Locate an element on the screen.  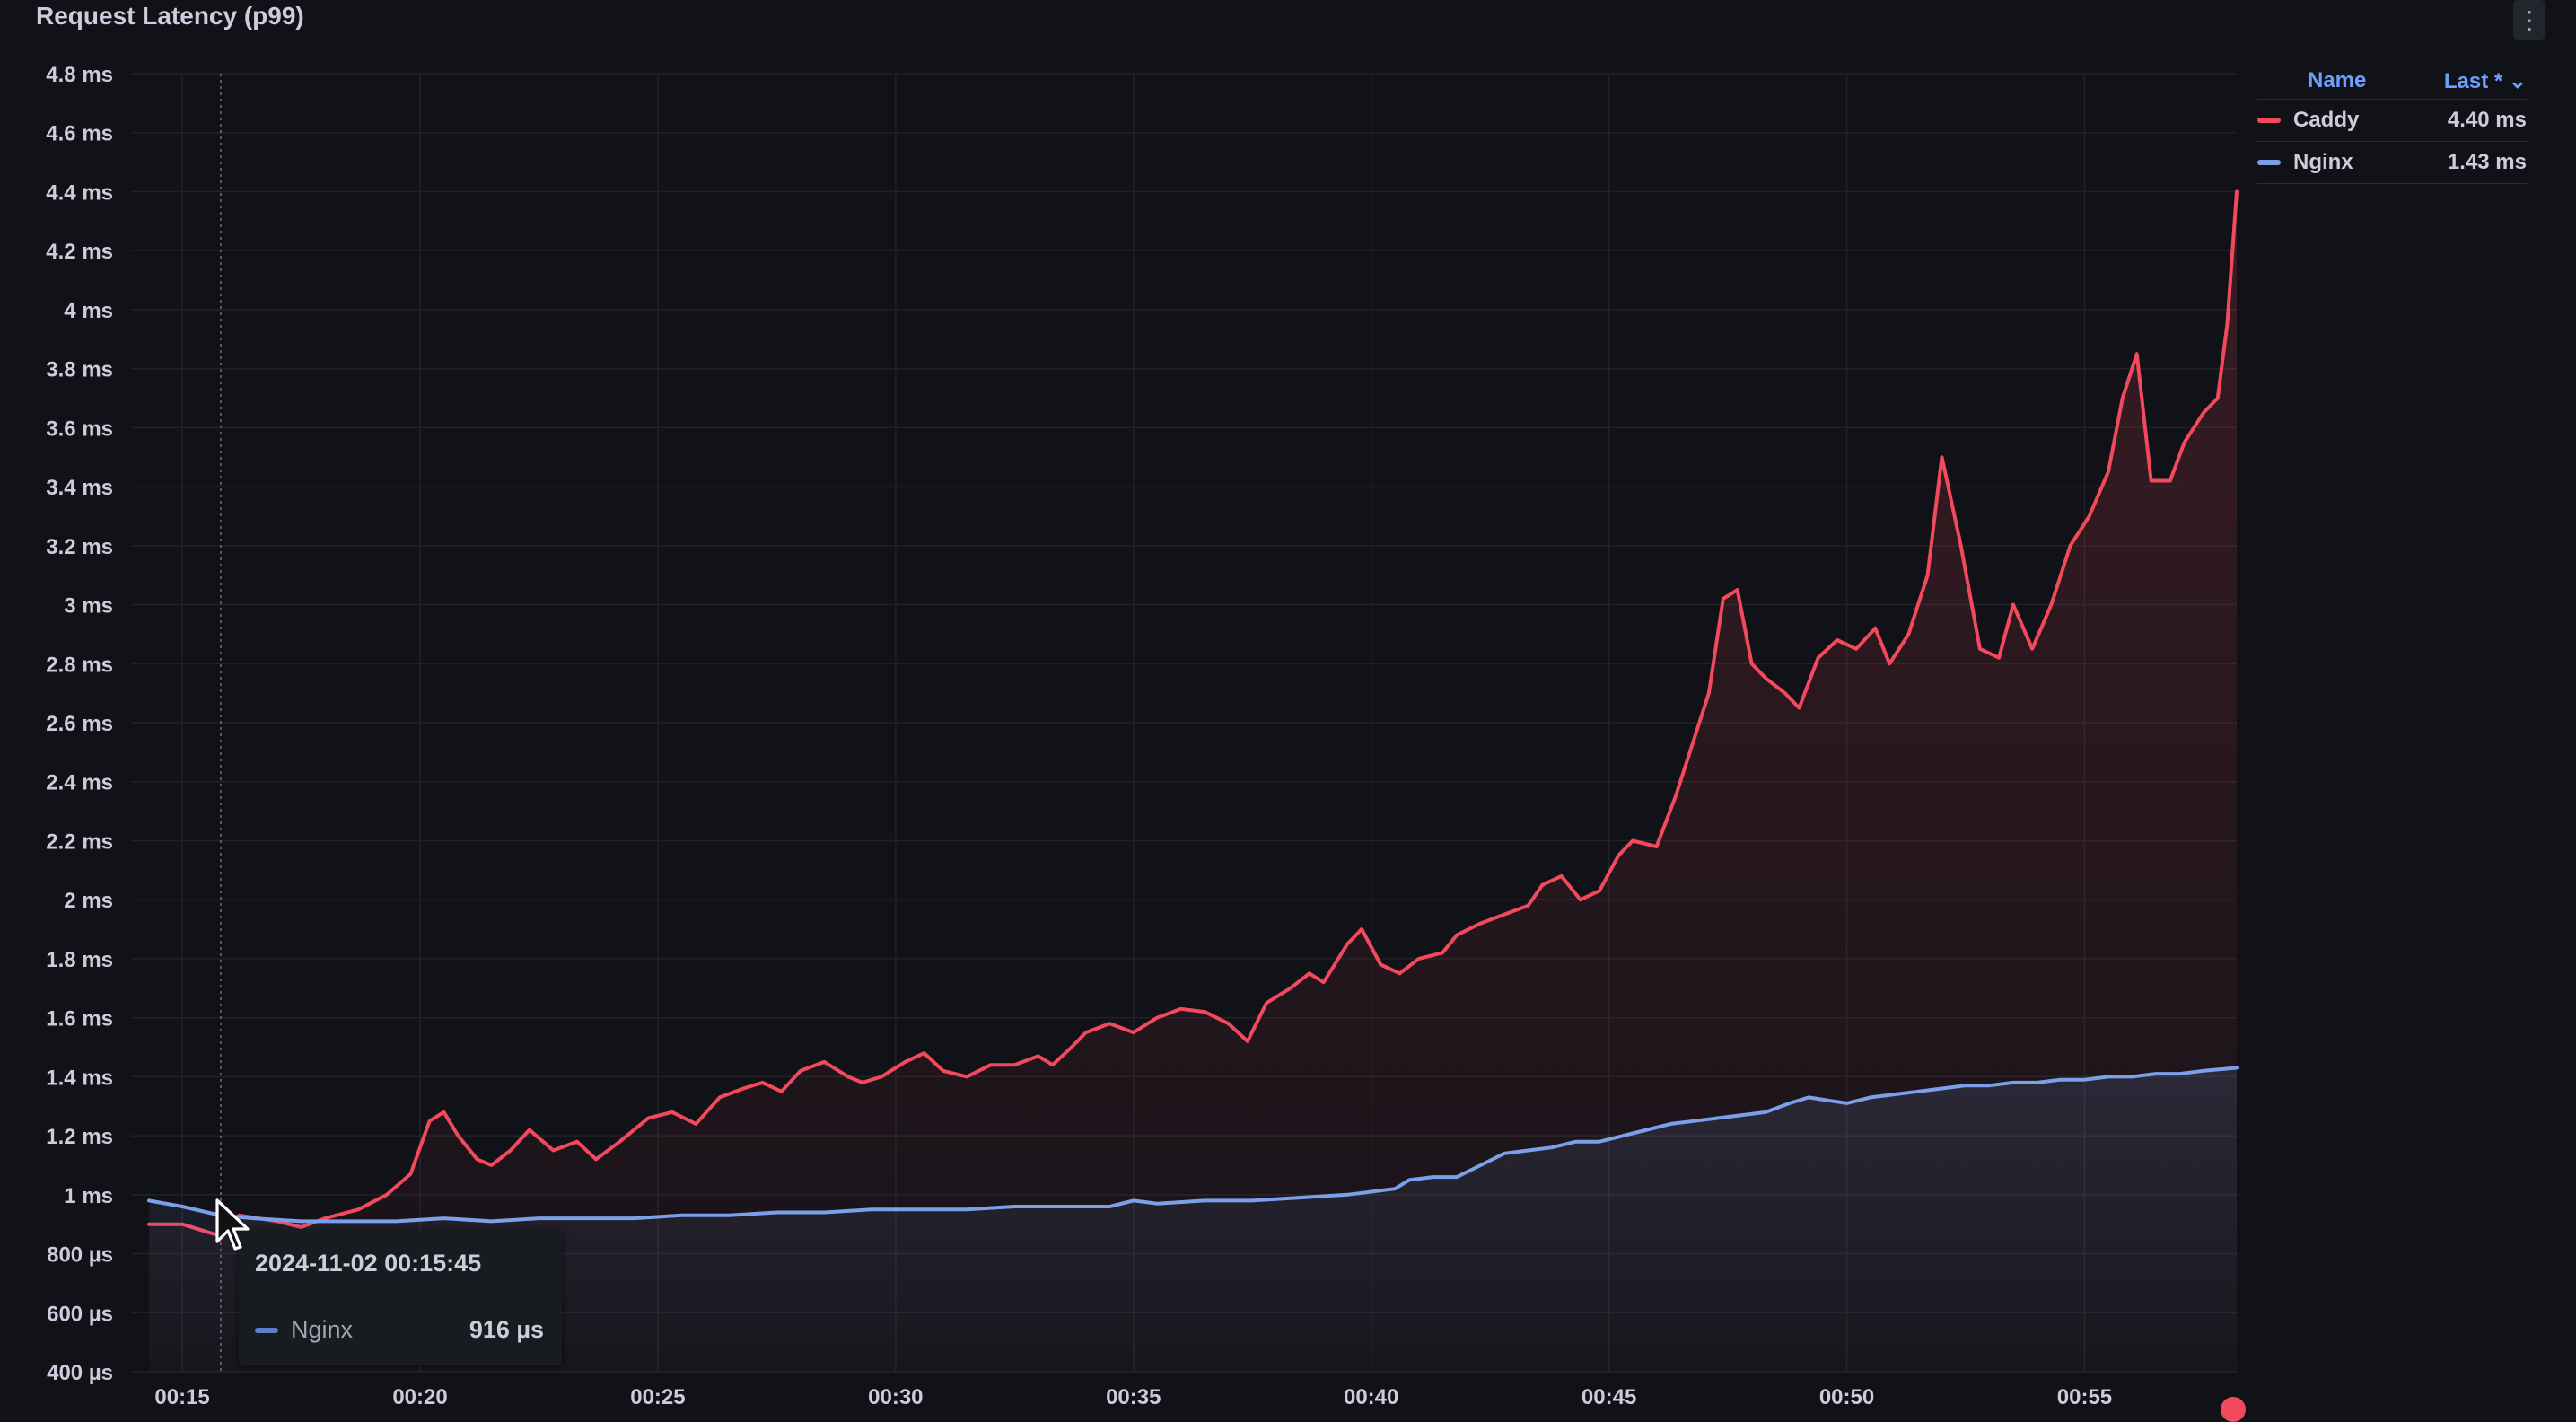
y-tick-label: 1.2 ms is located at coordinates (79, 1137).